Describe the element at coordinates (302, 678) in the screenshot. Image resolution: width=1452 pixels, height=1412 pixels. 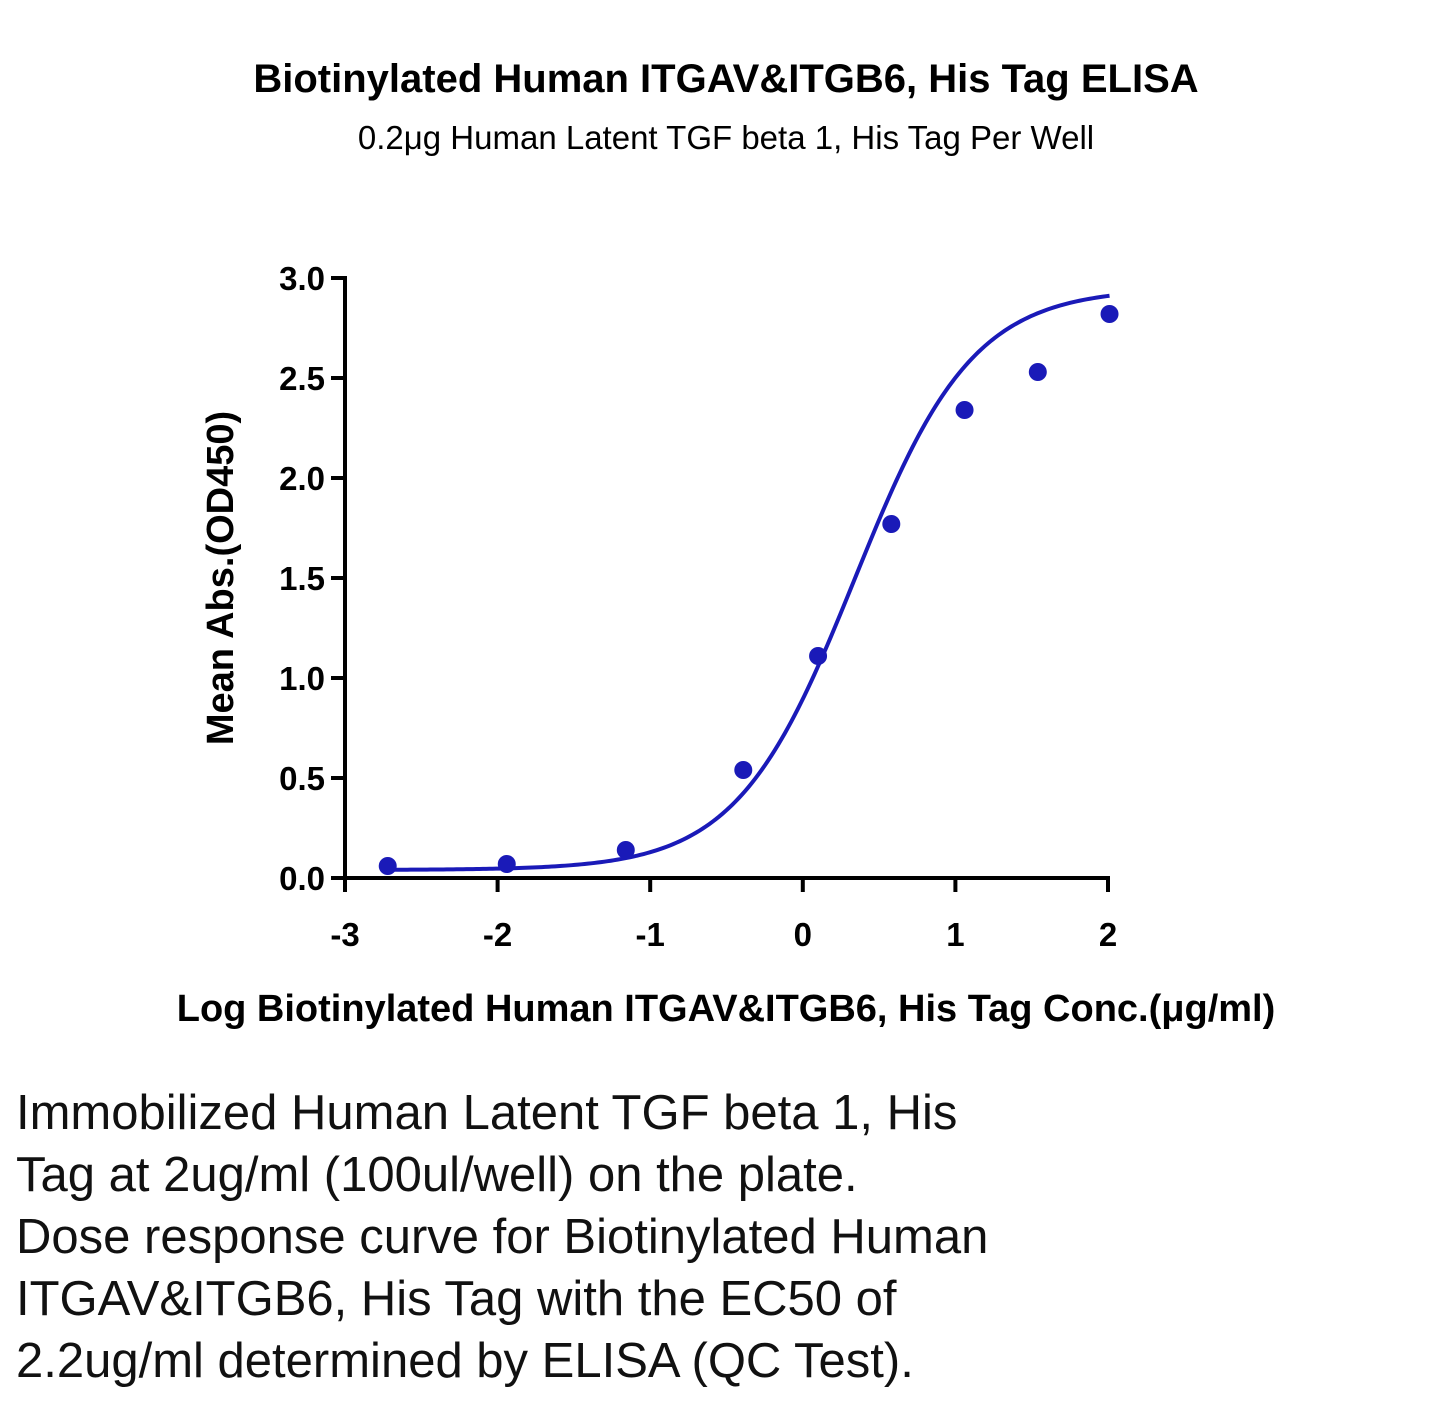
I see `y-tick-label: 1.0` at that location.